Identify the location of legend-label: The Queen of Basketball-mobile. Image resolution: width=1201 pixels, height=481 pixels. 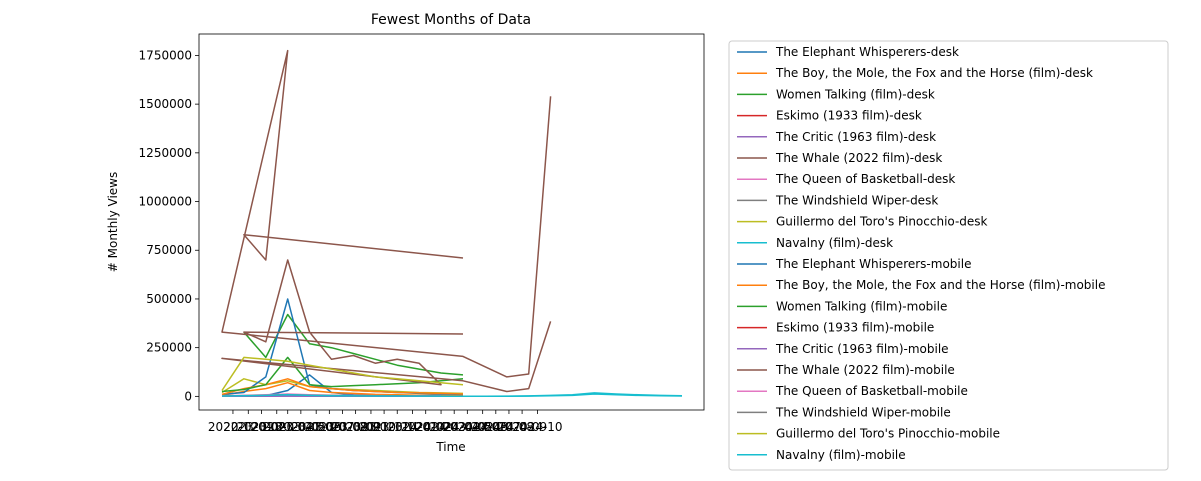
(871, 391).